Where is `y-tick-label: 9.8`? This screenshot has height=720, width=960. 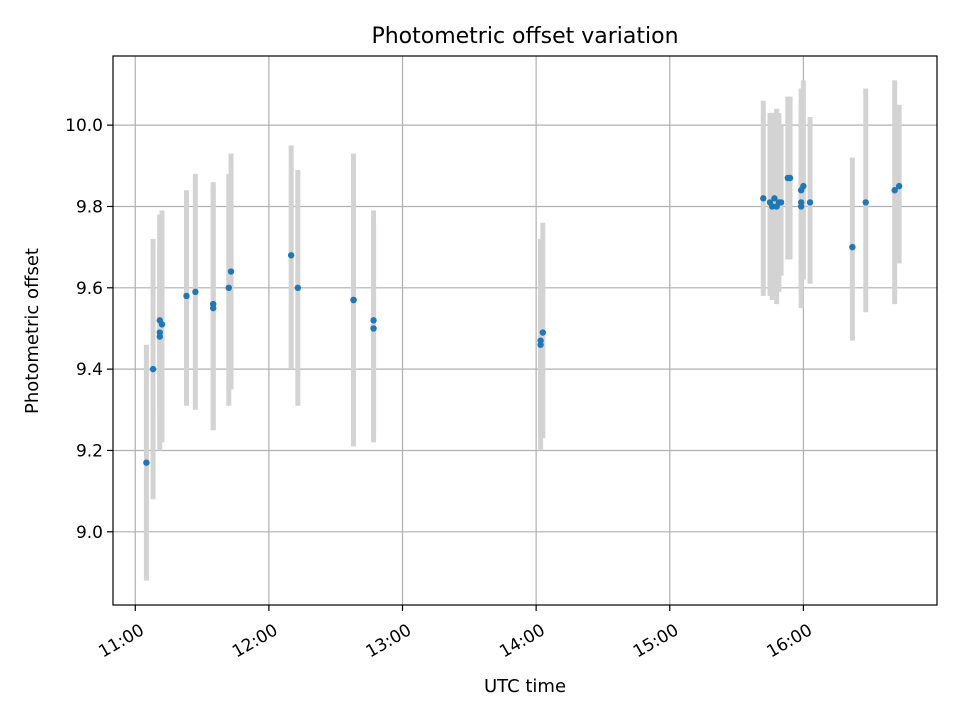 y-tick-label: 9.8 is located at coordinates (89, 207).